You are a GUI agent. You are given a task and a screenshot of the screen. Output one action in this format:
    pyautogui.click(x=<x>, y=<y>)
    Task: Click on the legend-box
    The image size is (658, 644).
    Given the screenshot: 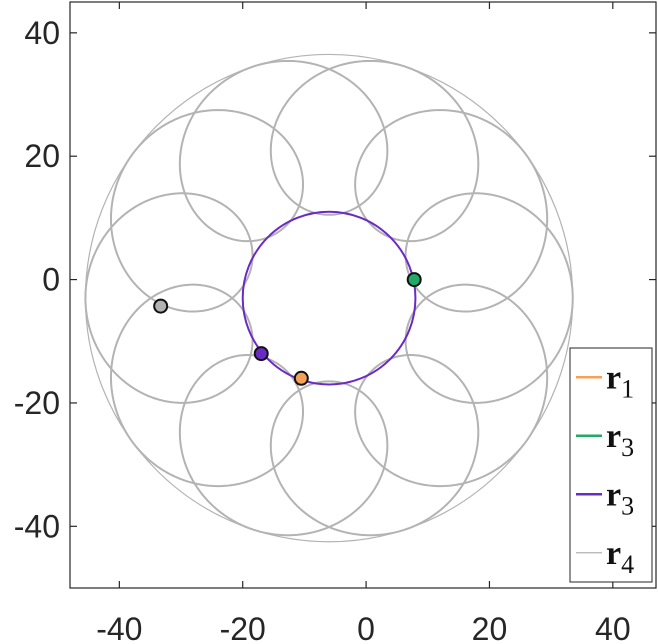 What is the action you would take?
    pyautogui.click(x=611, y=465)
    